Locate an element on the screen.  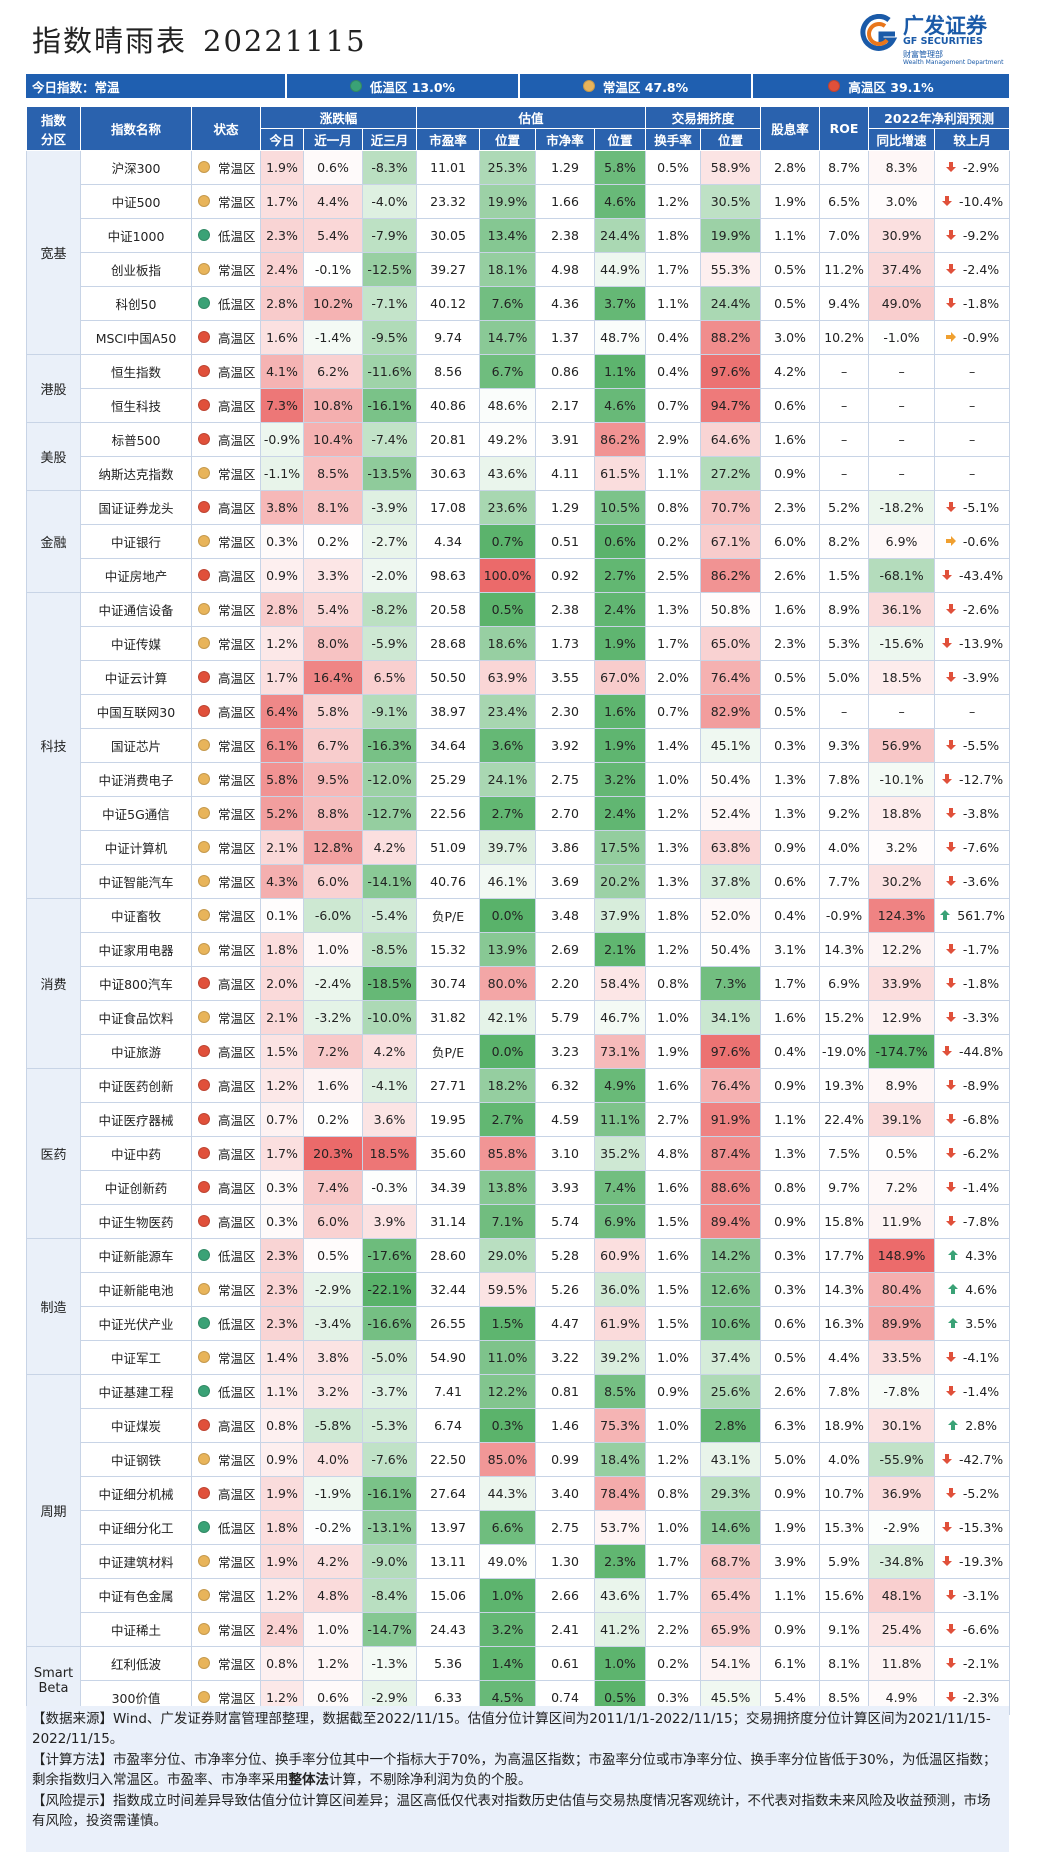
mom-cell: 4.3% is located at coordinates (972, 1255).